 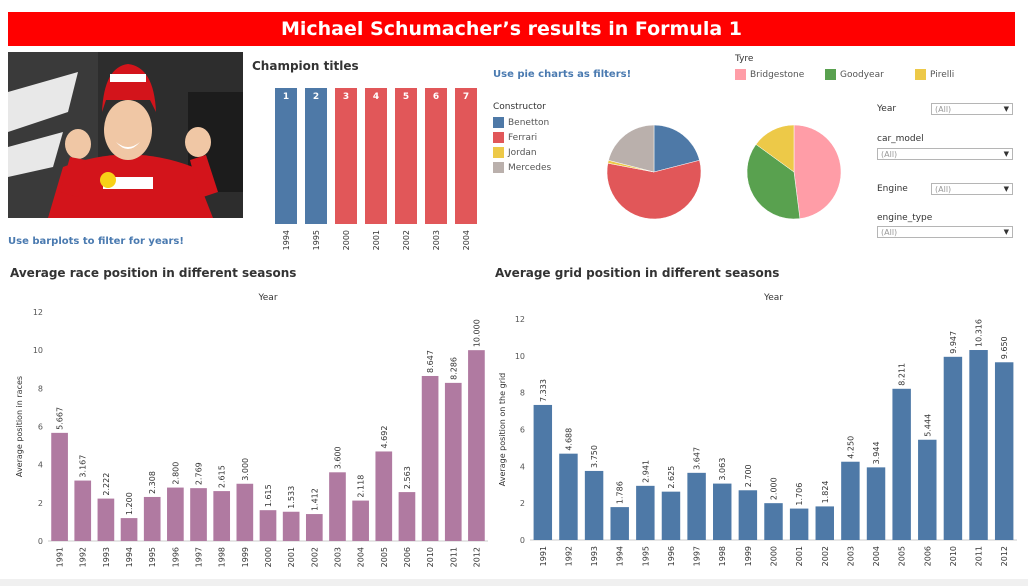 What do you see at coordinates (945, 154) in the screenshot?
I see `filter-car-model-dropdown: (All) ▼` at bounding box center [945, 154].